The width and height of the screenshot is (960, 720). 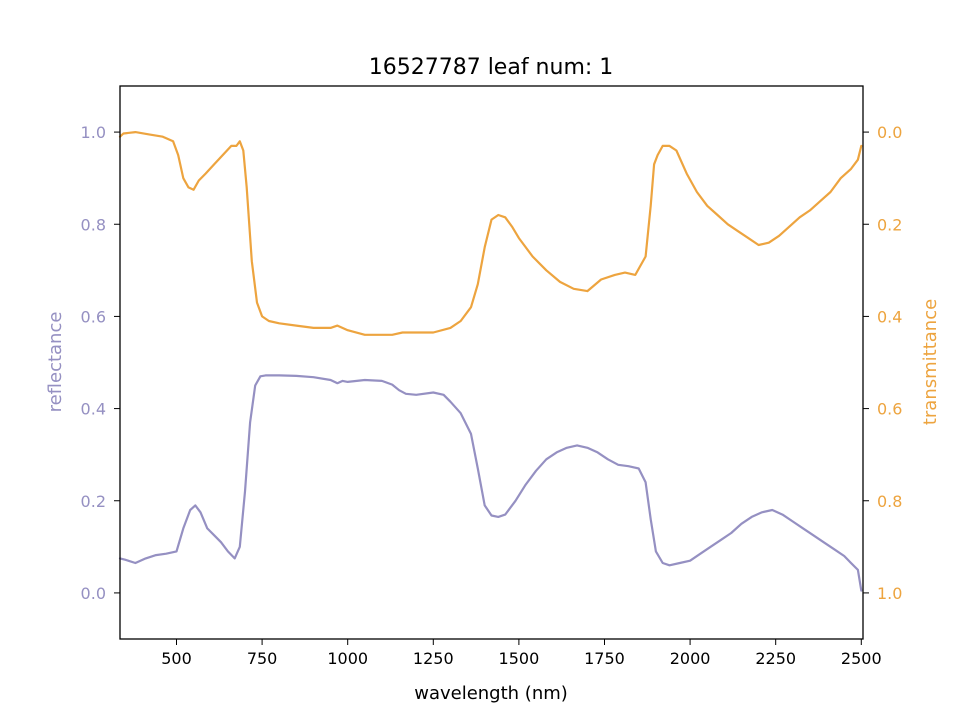 What do you see at coordinates (93, 316) in the screenshot?
I see `left-tick-label: 0.6` at bounding box center [93, 316].